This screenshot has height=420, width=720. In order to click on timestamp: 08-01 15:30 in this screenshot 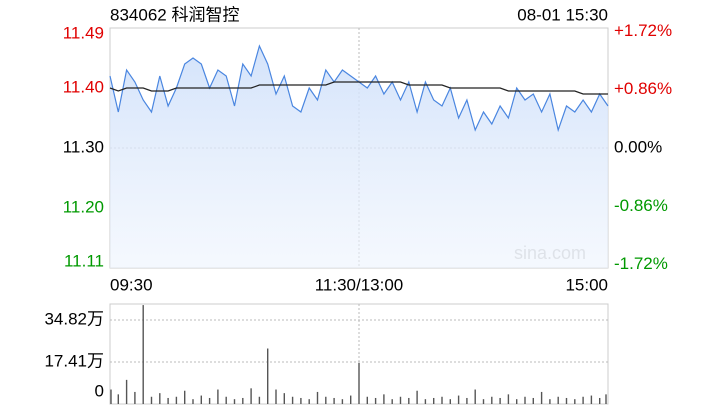, I will do `click(562, 14)`.